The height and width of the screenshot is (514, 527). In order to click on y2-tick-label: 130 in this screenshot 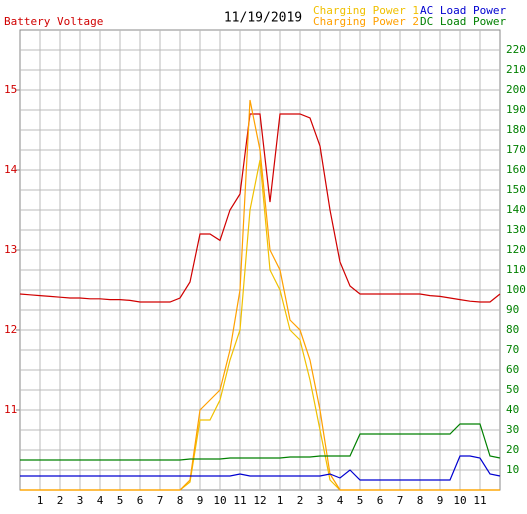, I will do `click(516, 229)`.